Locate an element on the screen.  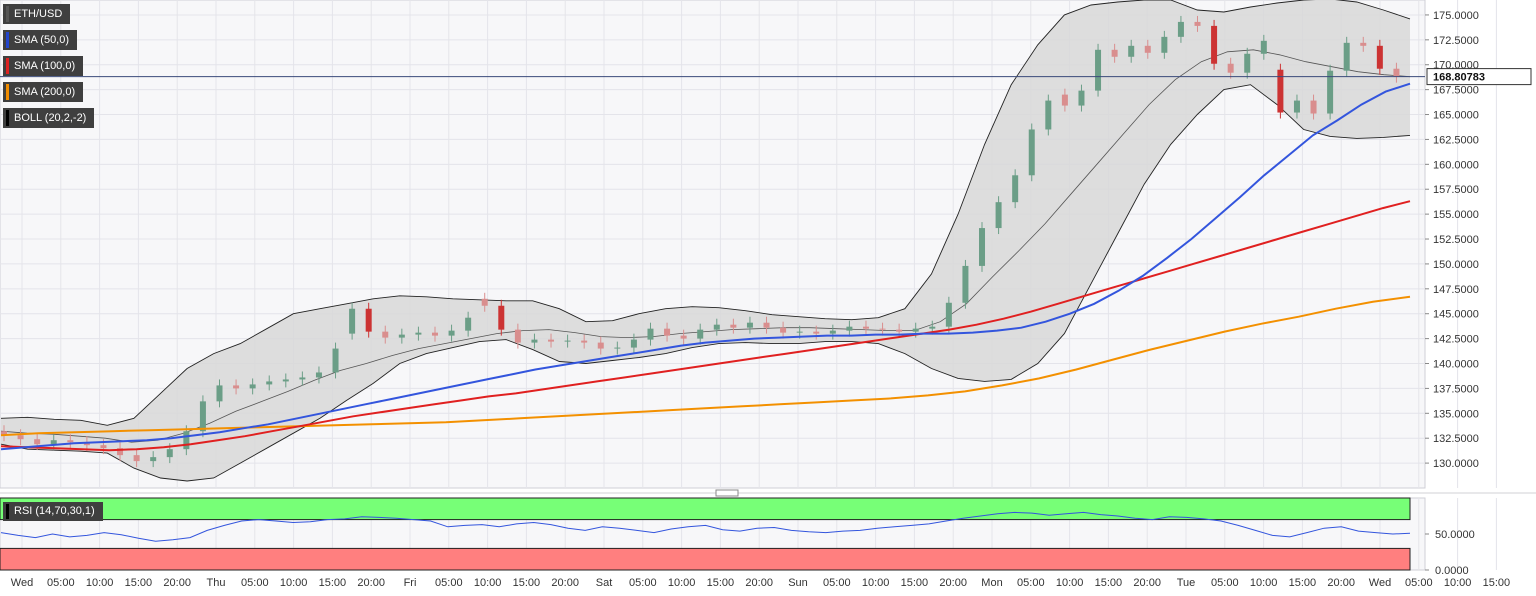
legend-item-4: BOLL (20,2,-2) is located at coordinates (49, 118).